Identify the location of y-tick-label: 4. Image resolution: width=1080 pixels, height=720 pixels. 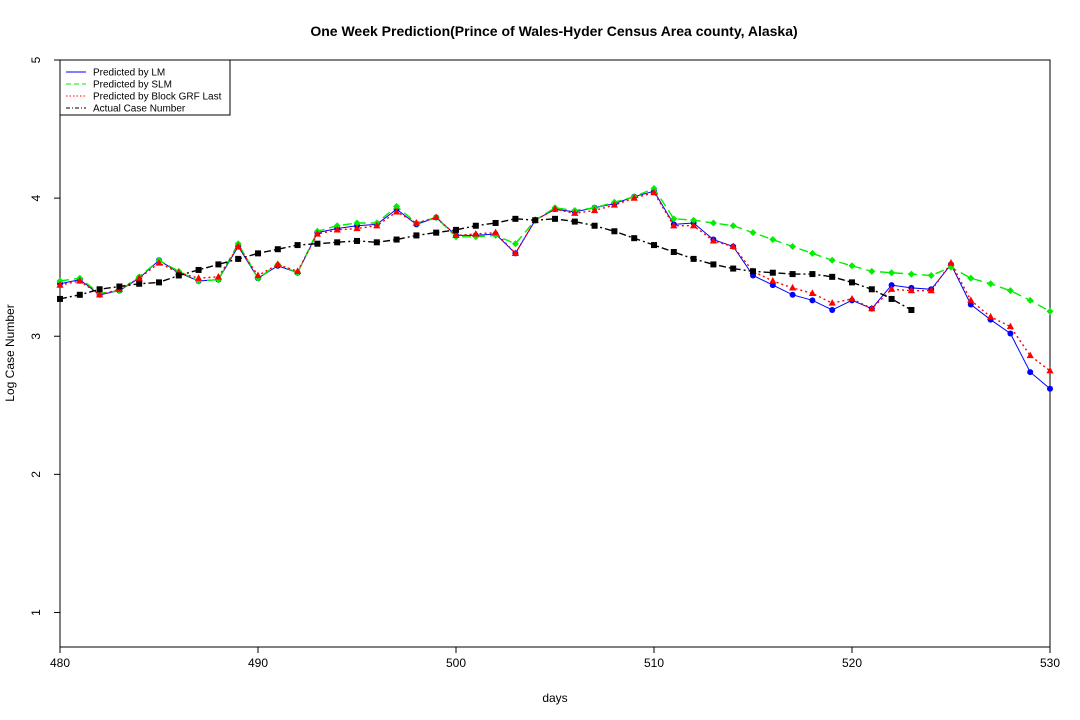
(36, 197).